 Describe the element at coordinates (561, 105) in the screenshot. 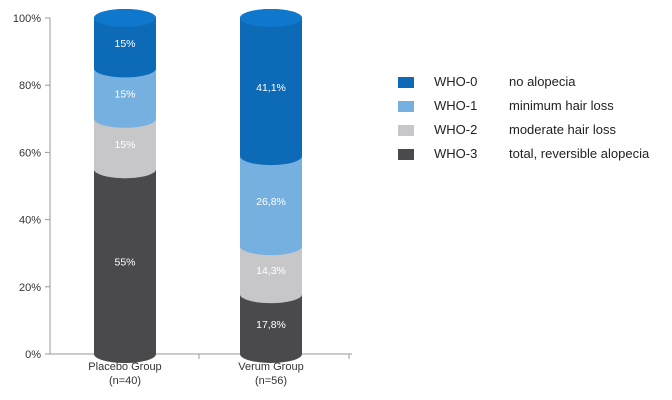

I see `legend-description: minimum hair loss` at that location.